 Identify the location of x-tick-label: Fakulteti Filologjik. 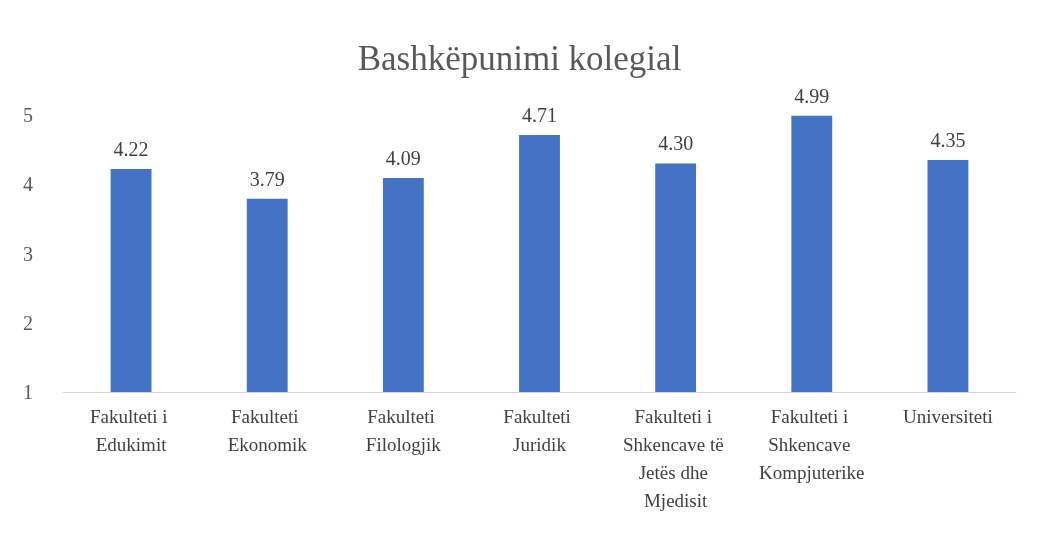
(403, 430).